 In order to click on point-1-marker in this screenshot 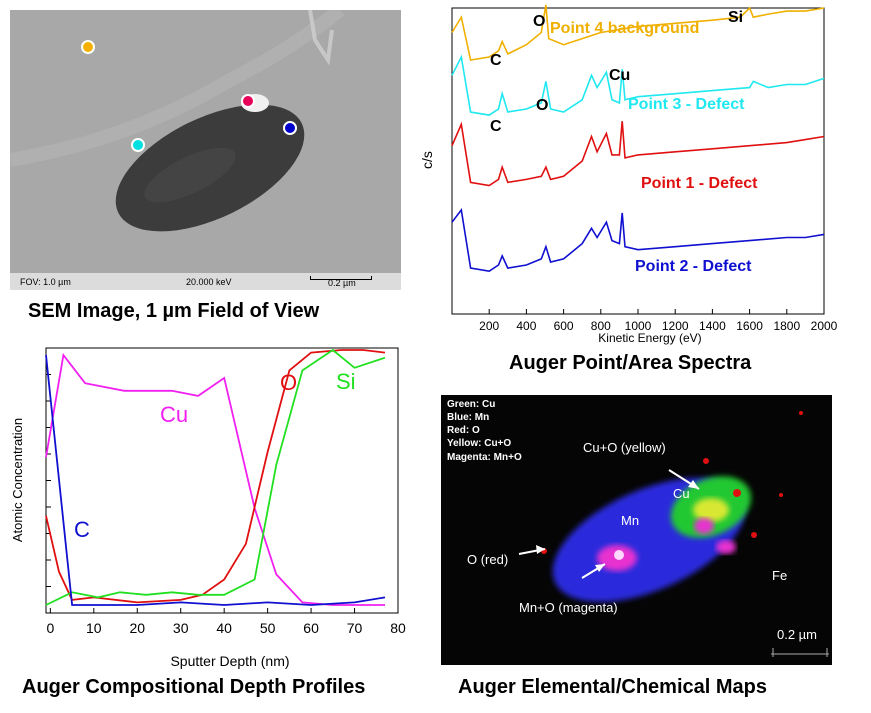, I will do `click(248, 101)`.